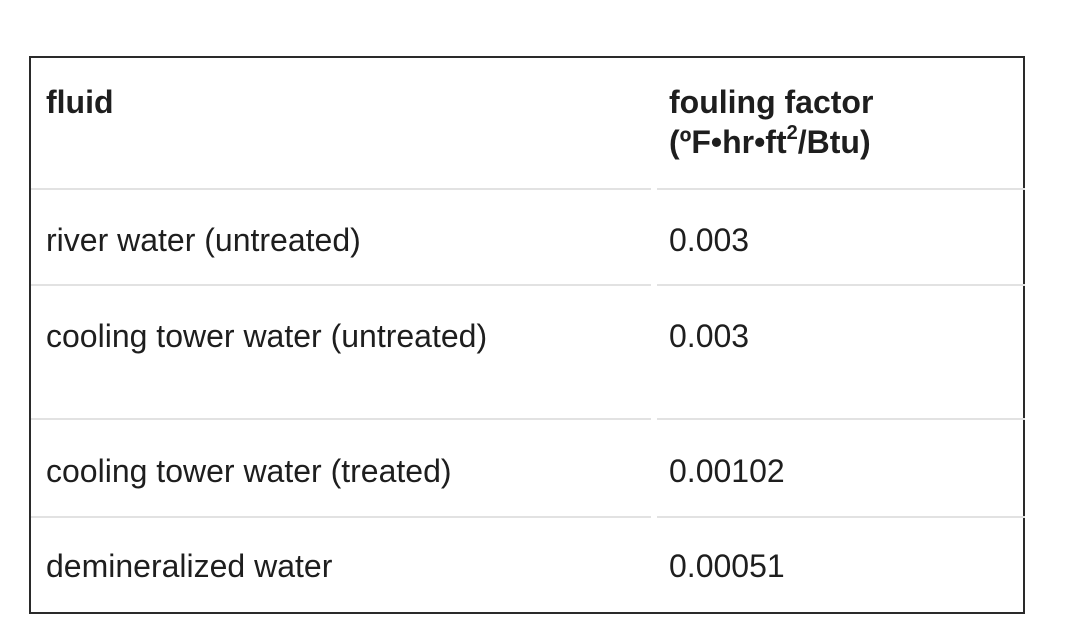  I want to click on header-factor-units-prefix: (ºF•hr•ft, so click(728, 142).